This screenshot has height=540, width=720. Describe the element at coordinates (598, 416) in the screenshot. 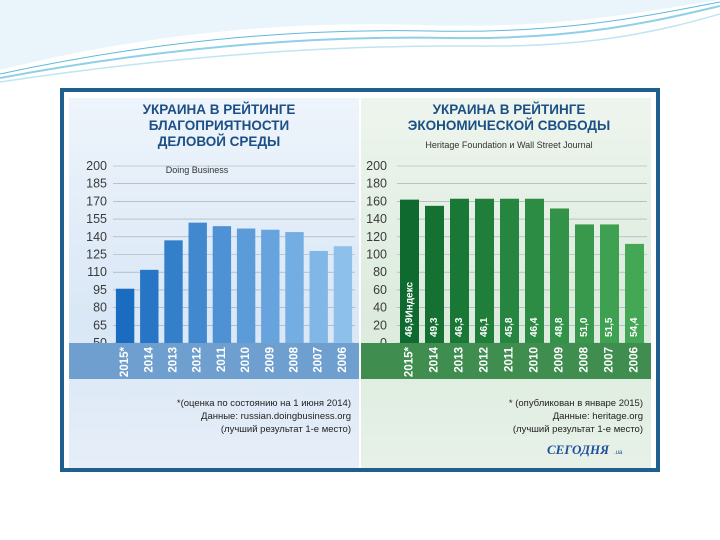

I see `footnote-line: Данные: heritage.org` at that location.